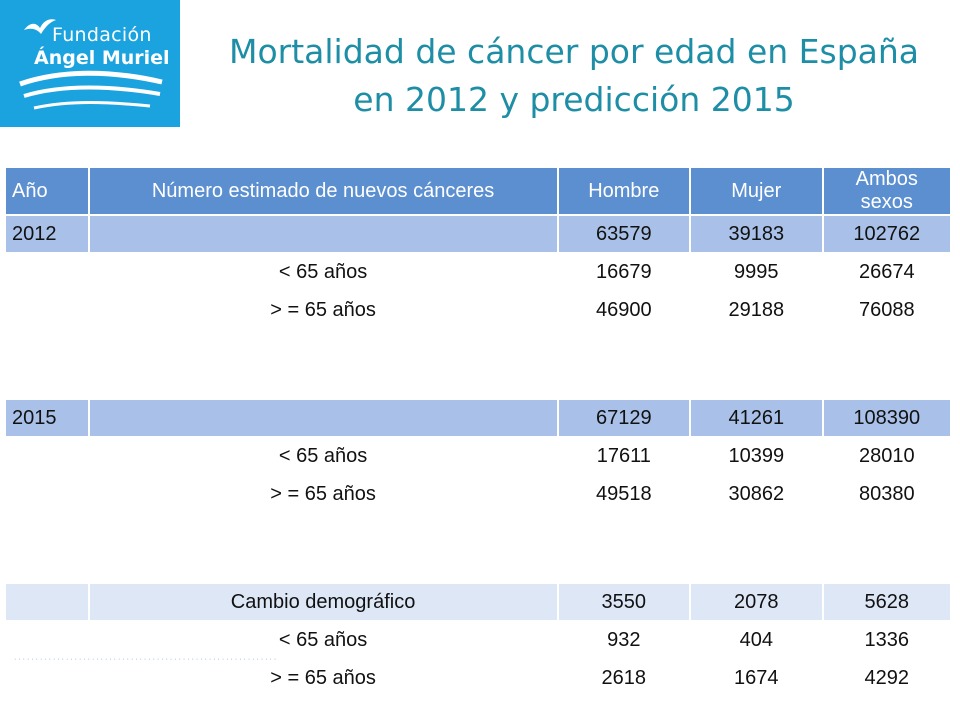  What do you see at coordinates (756, 418) in the screenshot?
I see `mujer-cell: 41261` at bounding box center [756, 418].